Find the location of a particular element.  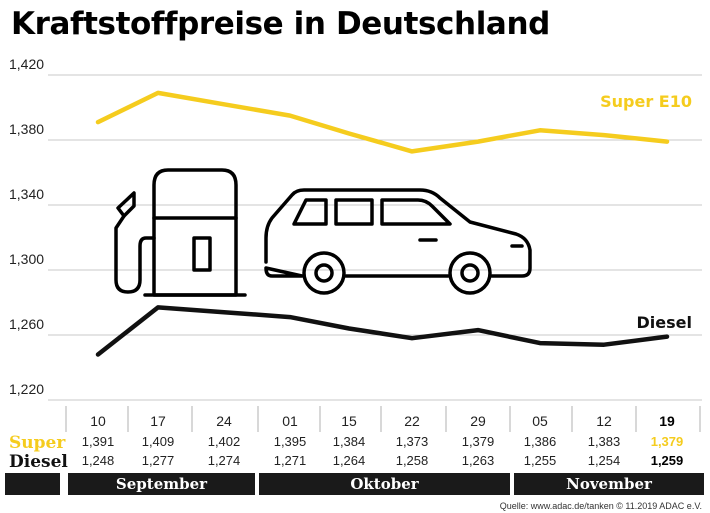

fuel-pump-icon is located at coordinates (180, 232).